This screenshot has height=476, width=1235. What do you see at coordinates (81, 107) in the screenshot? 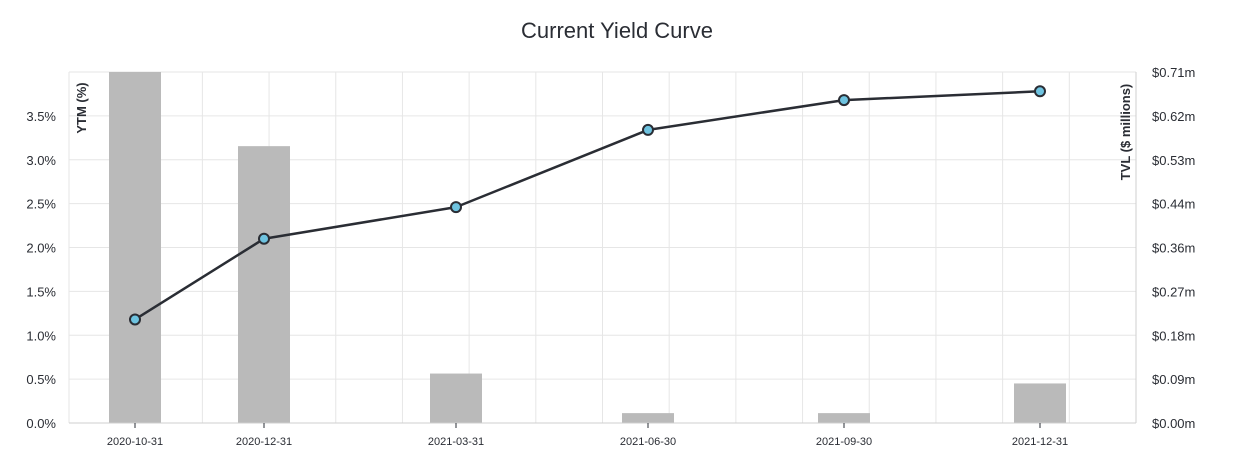
I see `y-left-axis-label: YTM (%)` at bounding box center [81, 107].